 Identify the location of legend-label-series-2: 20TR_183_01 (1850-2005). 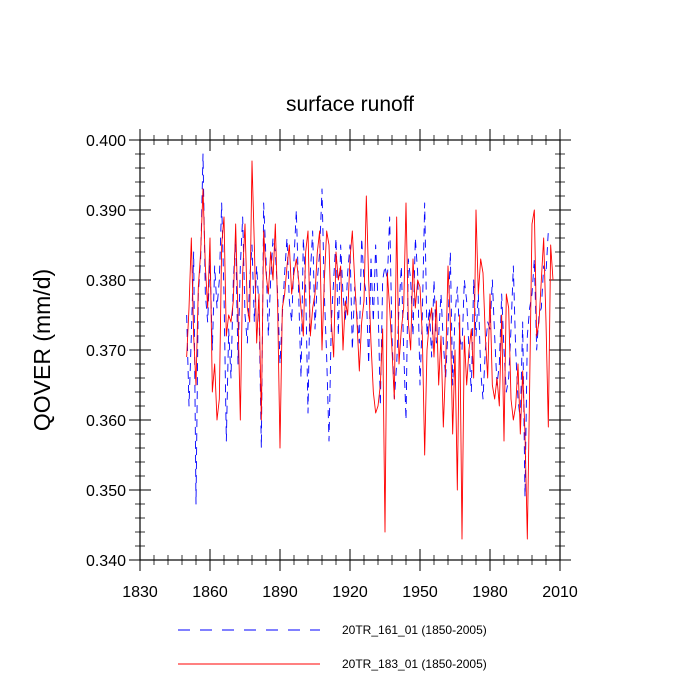
(414, 664).